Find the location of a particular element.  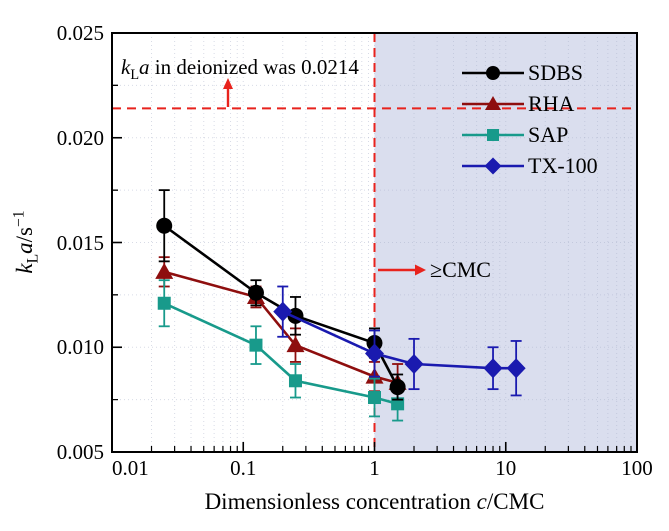

y-axis-title: kLa/s−1 is located at coordinates (26, 242).